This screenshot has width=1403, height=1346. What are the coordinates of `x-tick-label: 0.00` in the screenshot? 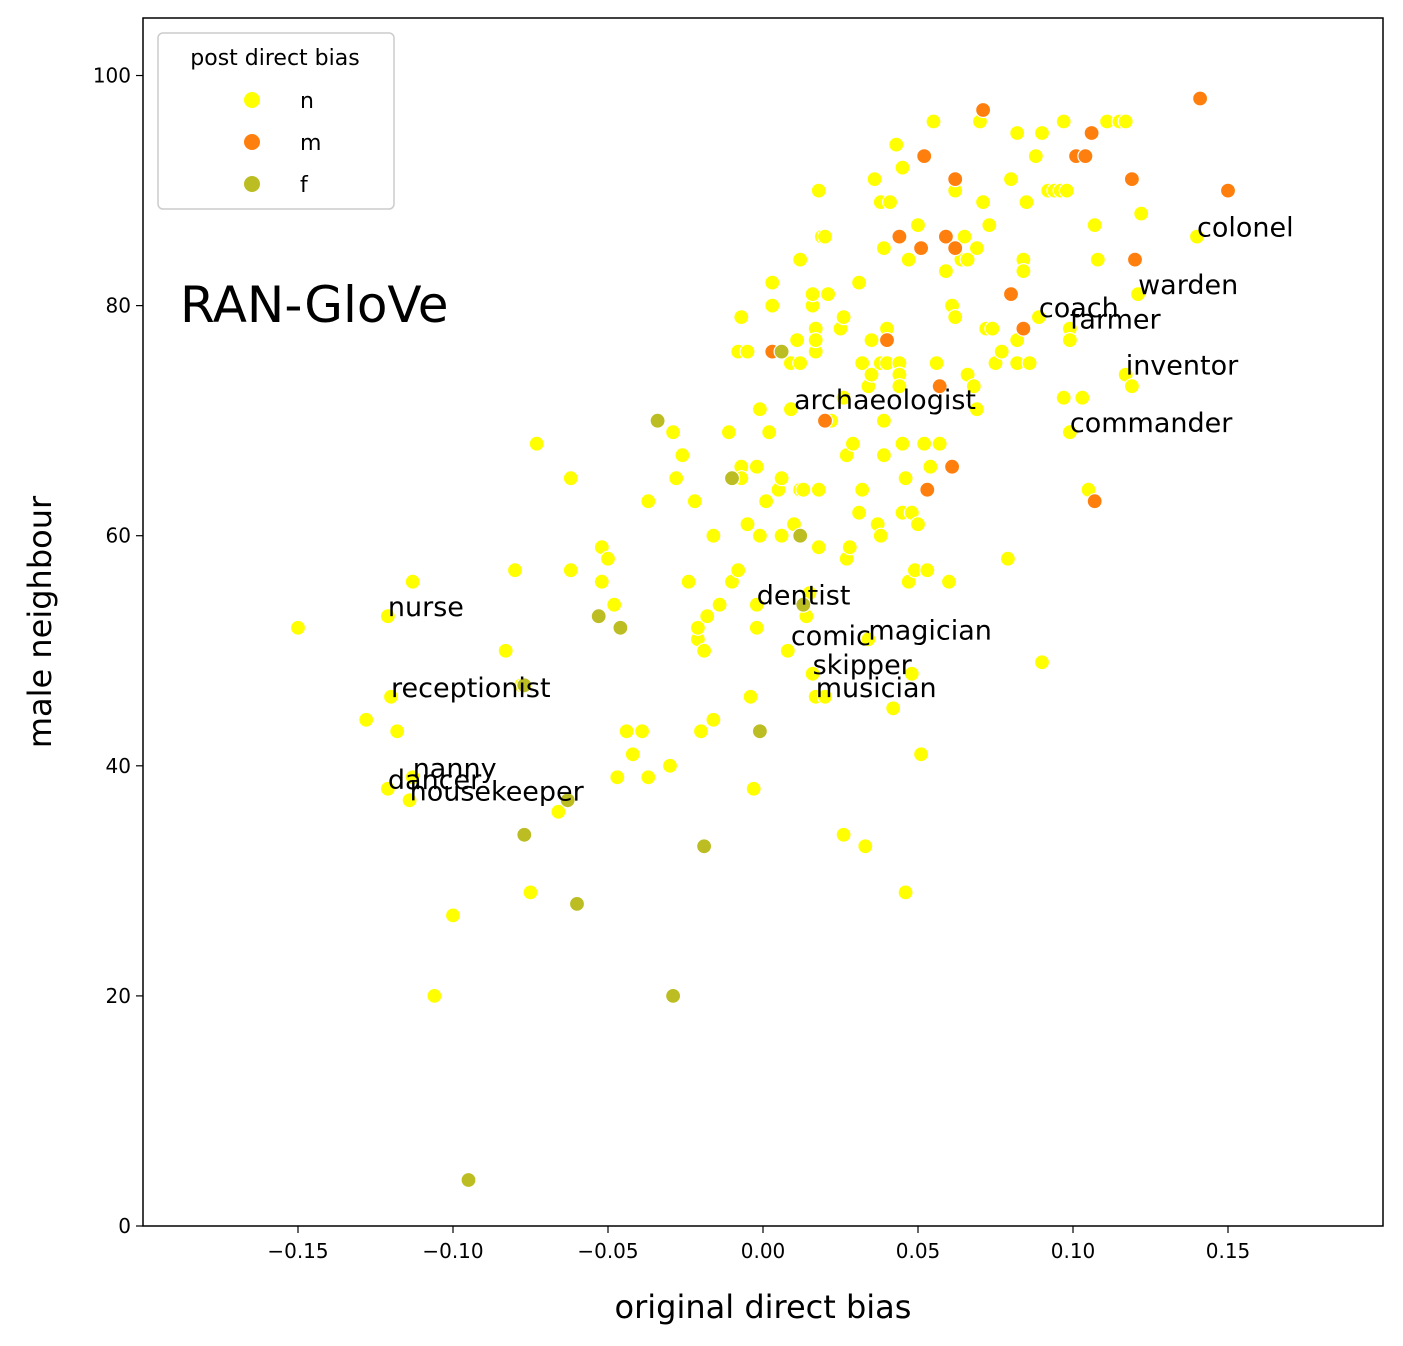 It's located at (763, 1251).